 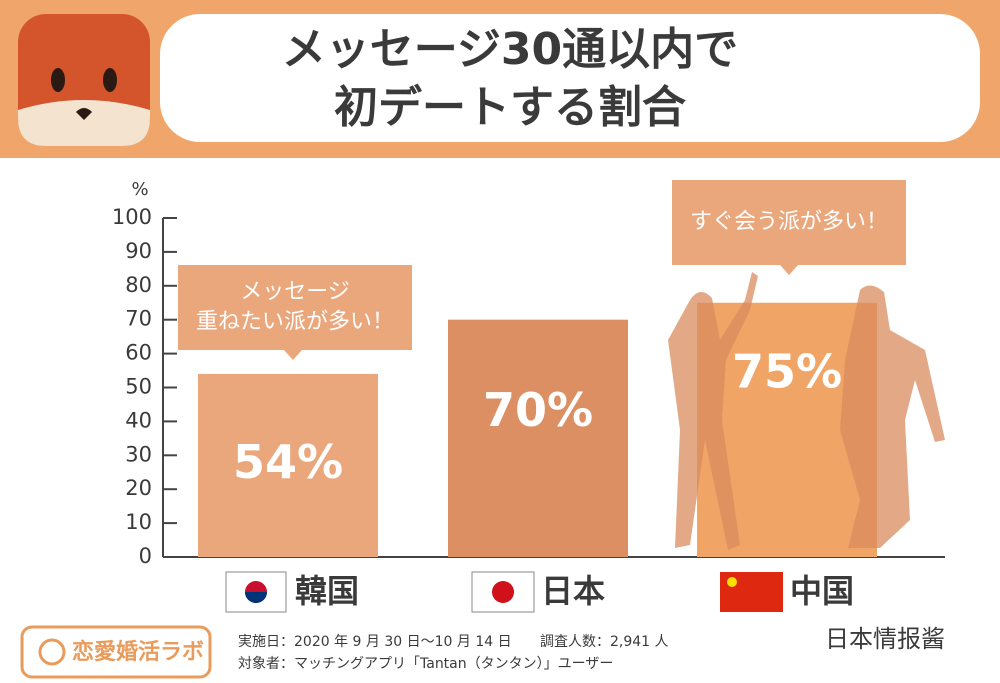 I want to click on value-label: 54%, so click(x=288, y=462).